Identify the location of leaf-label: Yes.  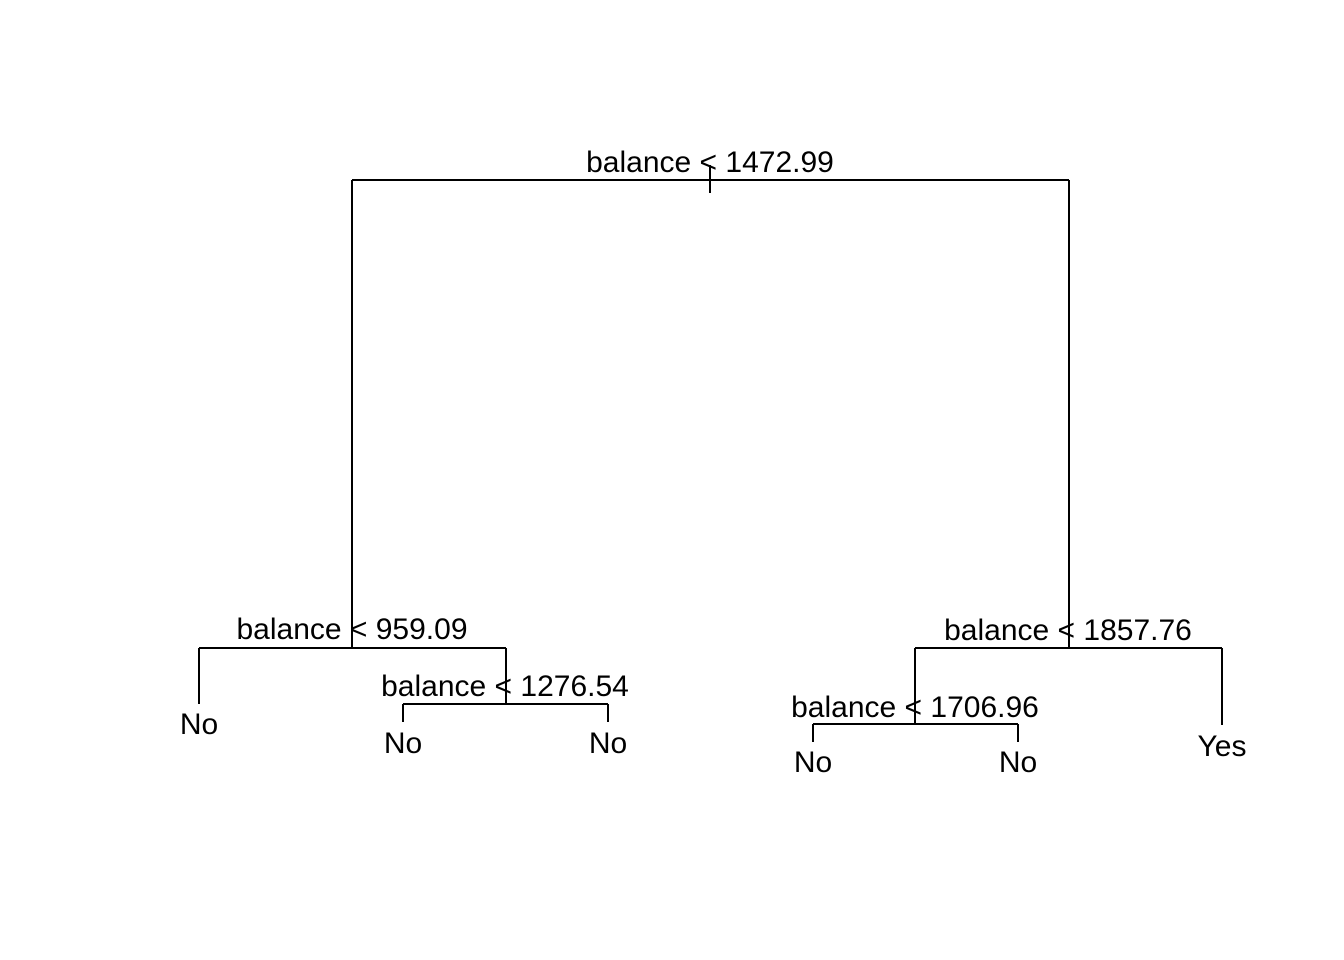
(1222, 746).